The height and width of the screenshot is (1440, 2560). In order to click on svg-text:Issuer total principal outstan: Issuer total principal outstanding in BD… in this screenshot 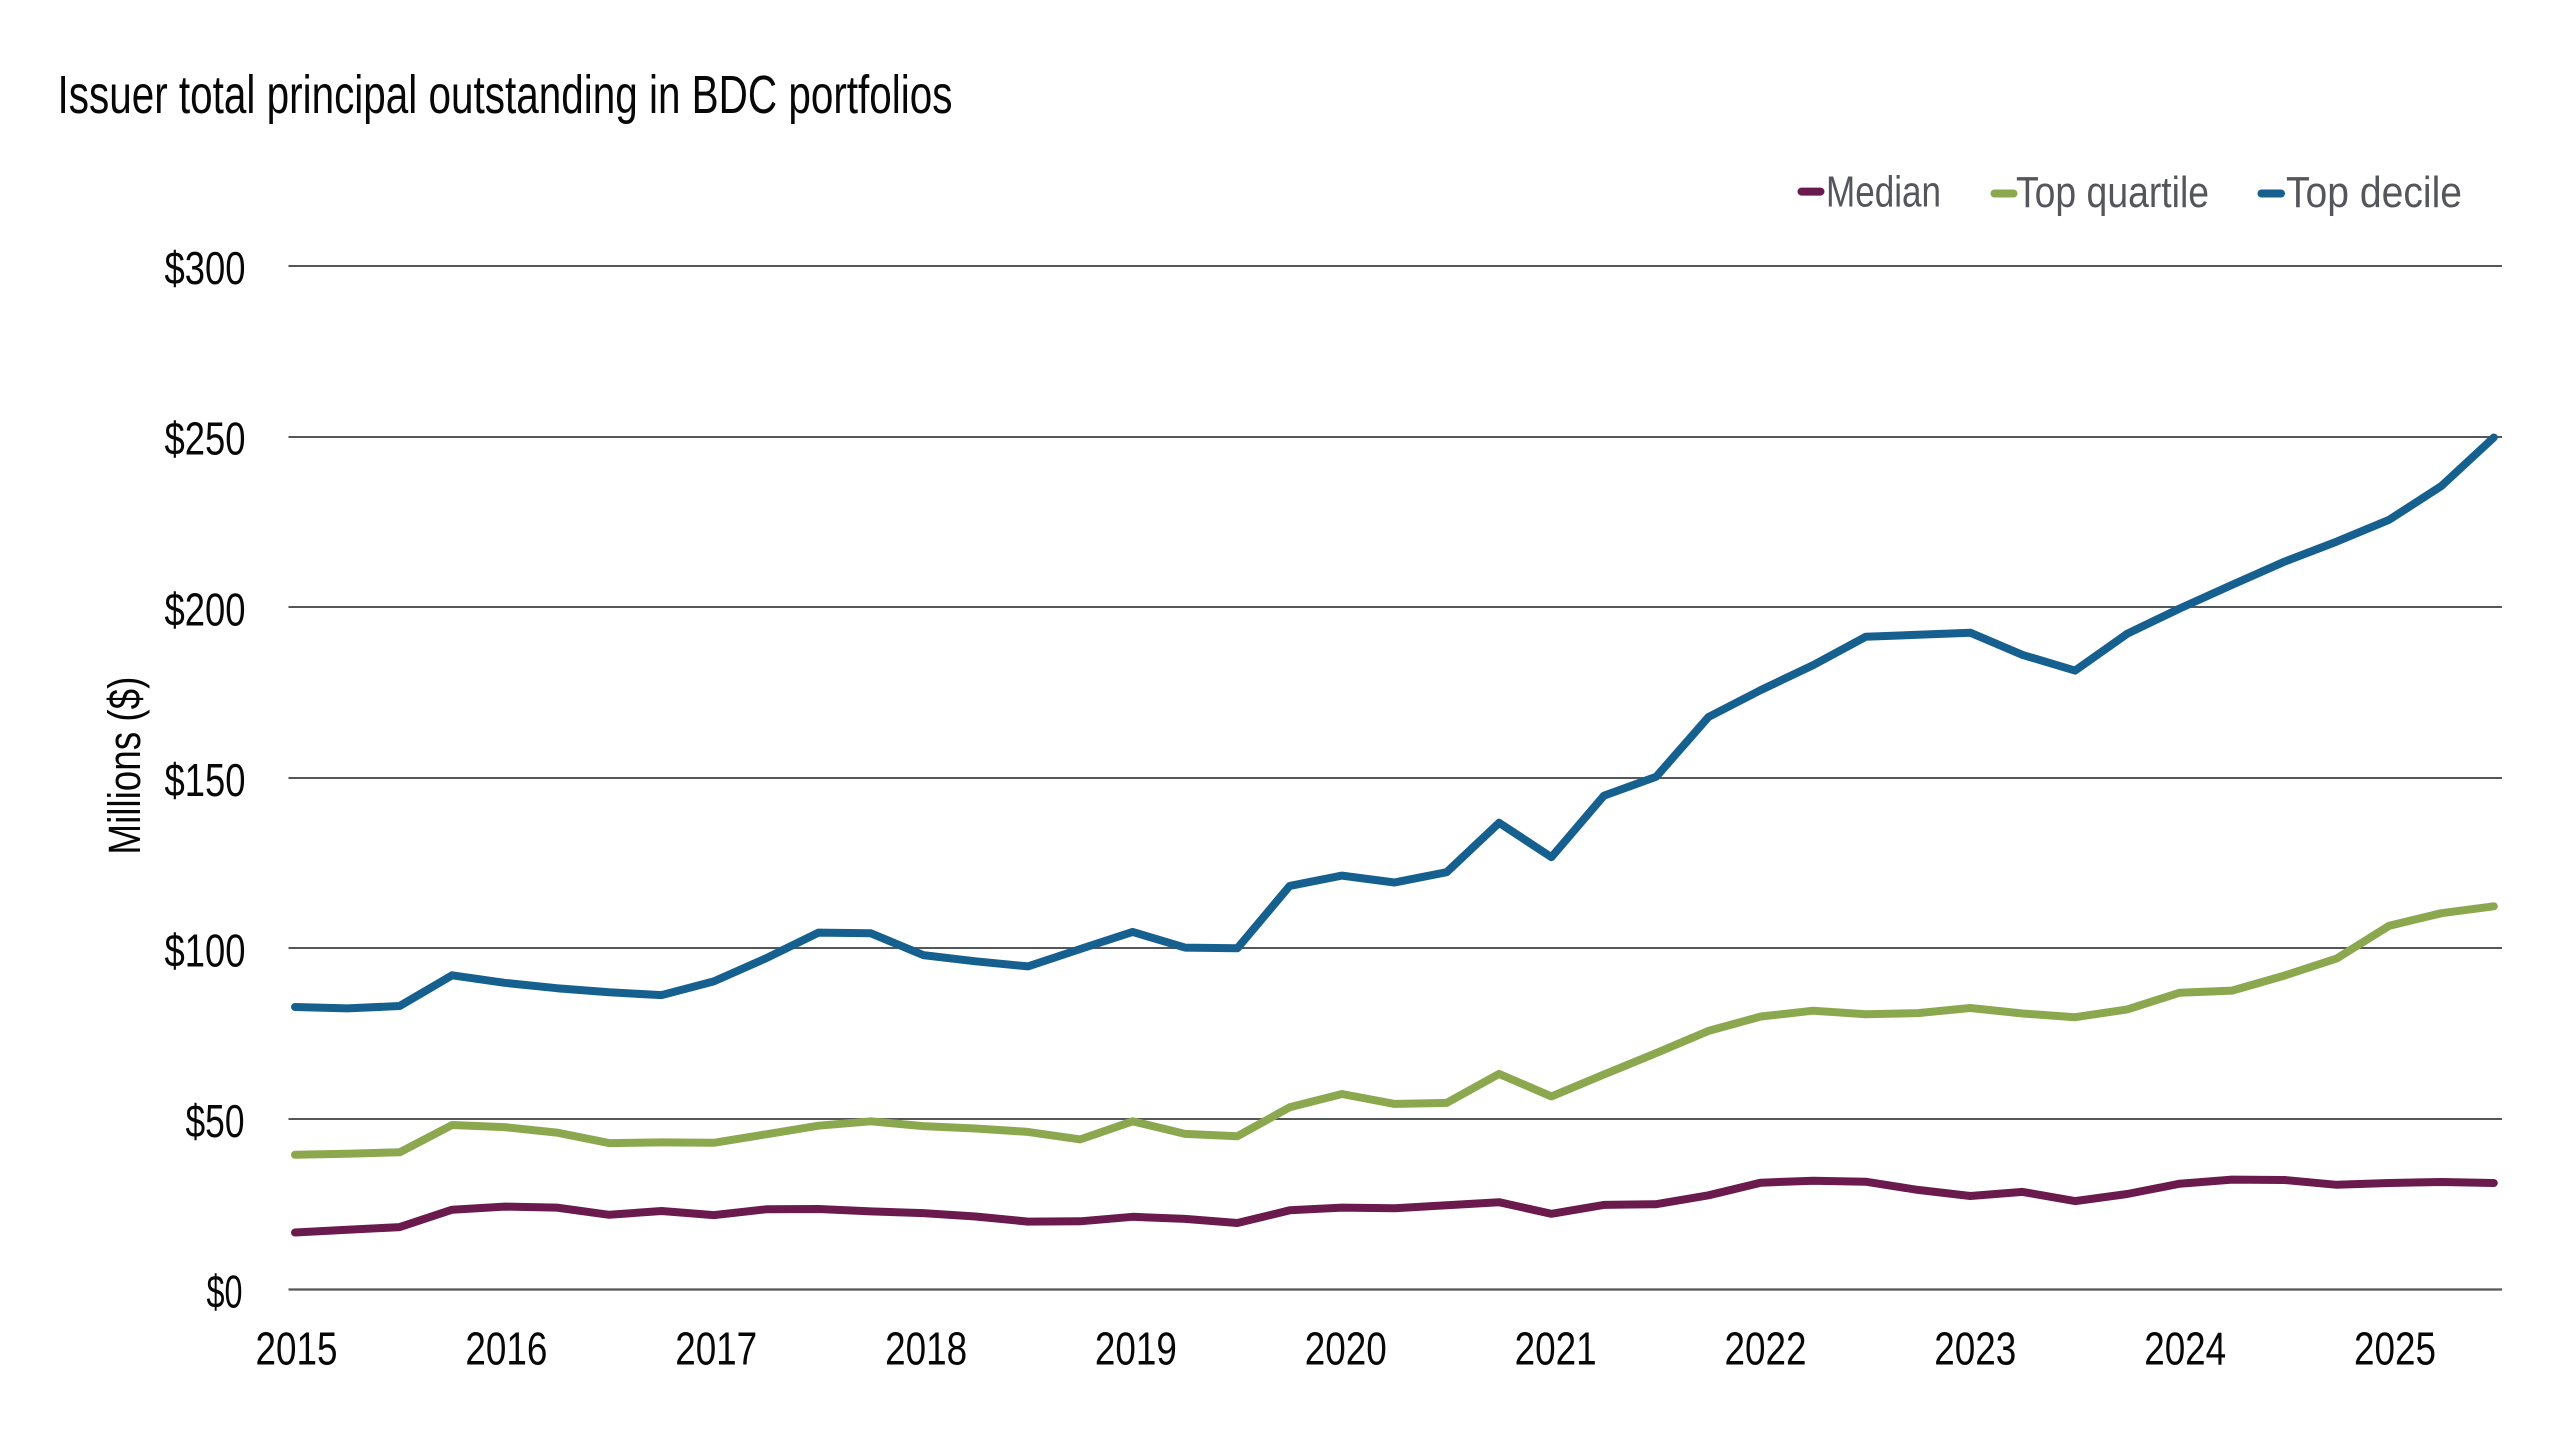, I will do `click(505, 95)`.